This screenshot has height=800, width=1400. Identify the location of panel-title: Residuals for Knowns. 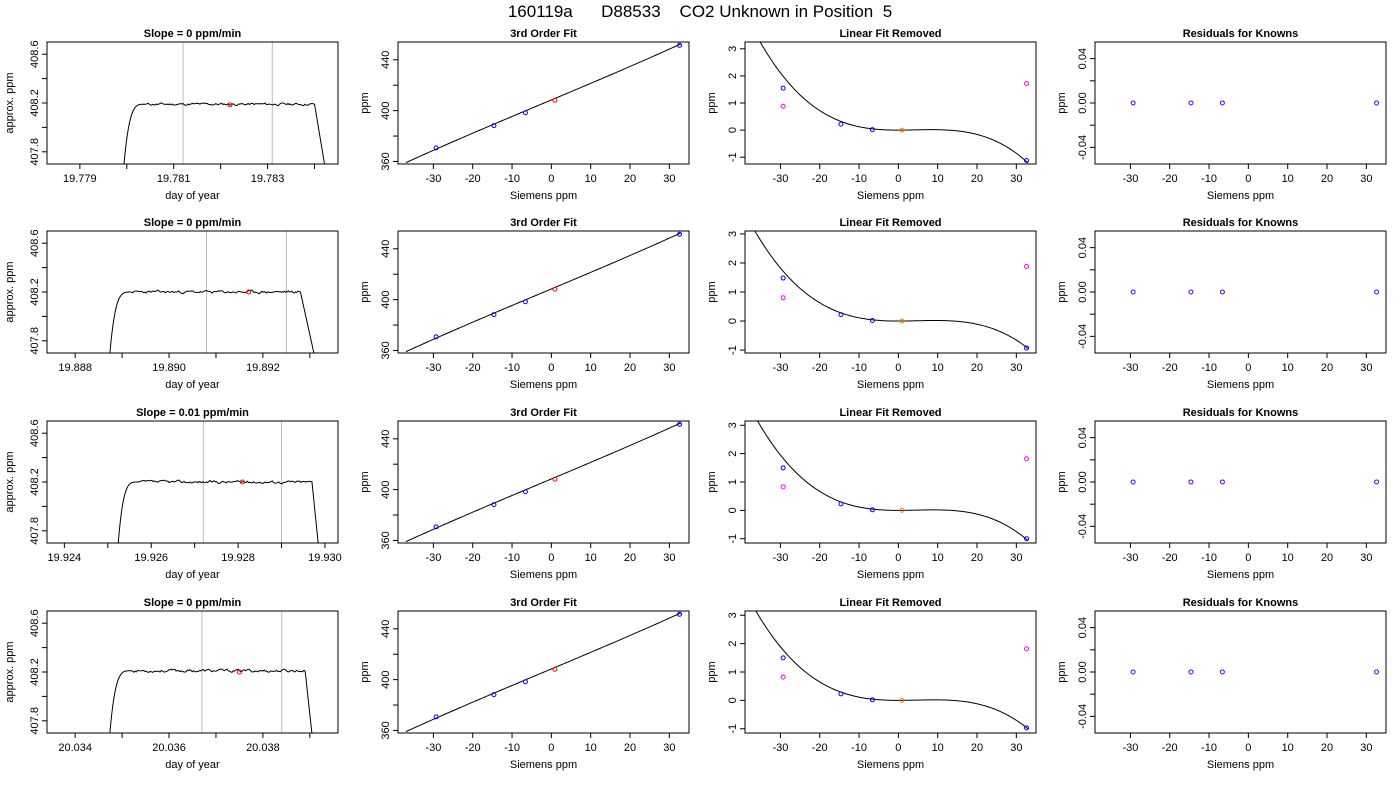
(1241, 223).